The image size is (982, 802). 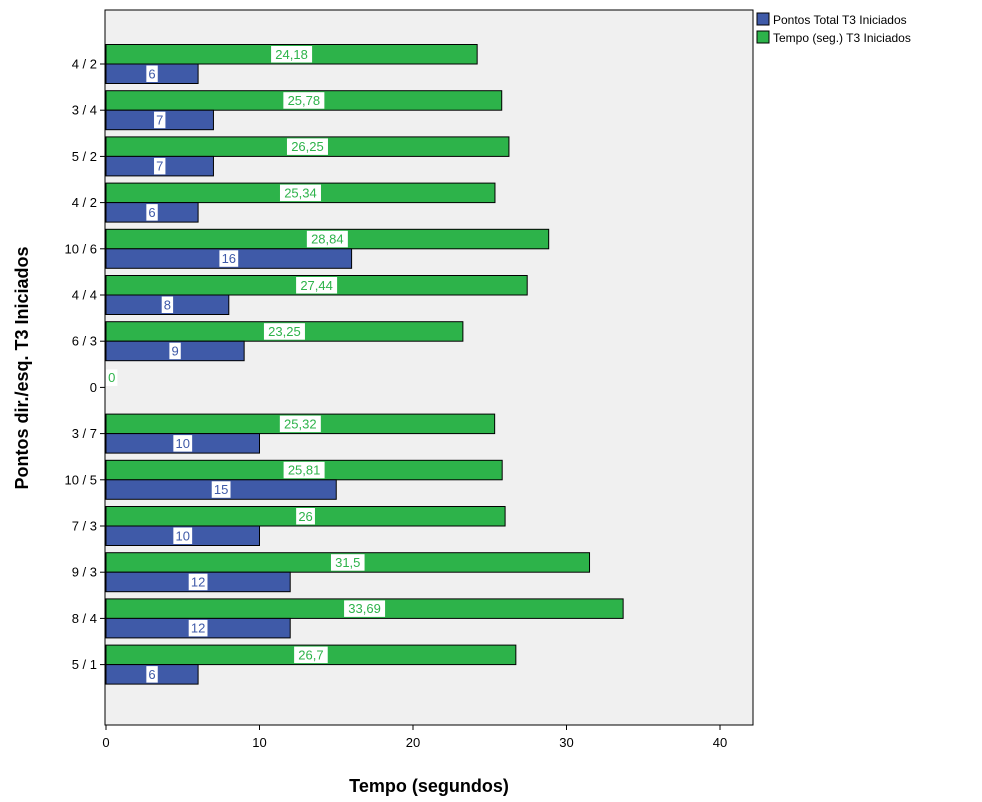 I want to click on x-tick-label: 10, so click(x=259, y=742).